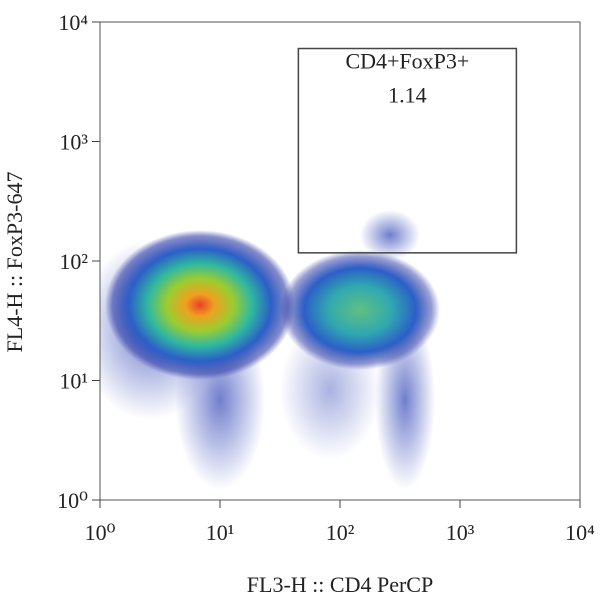 The height and width of the screenshot is (611, 600). What do you see at coordinates (73, 261) in the screenshot?
I see `y-tick-label: 10²` at bounding box center [73, 261].